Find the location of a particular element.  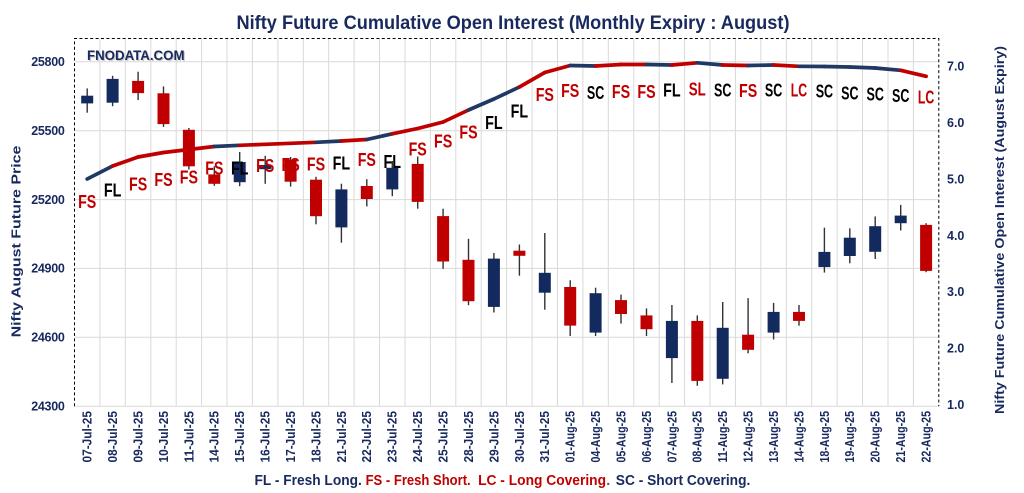

svg-text: 07-Aug-25 is located at coordinates (672, 437).